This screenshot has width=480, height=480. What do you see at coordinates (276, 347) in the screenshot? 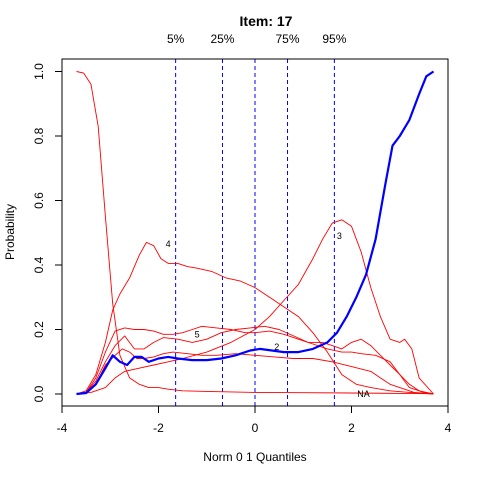
I see `curve-label: 2` at bounding box center [276, 347].